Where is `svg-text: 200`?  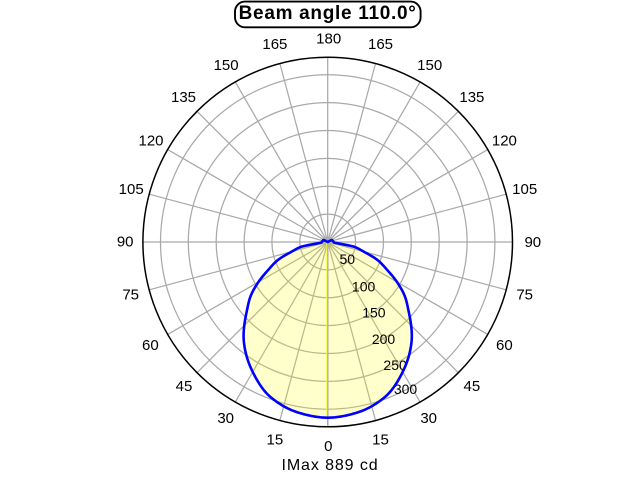 svg-text: 200 is located at coordinates (384, 339).